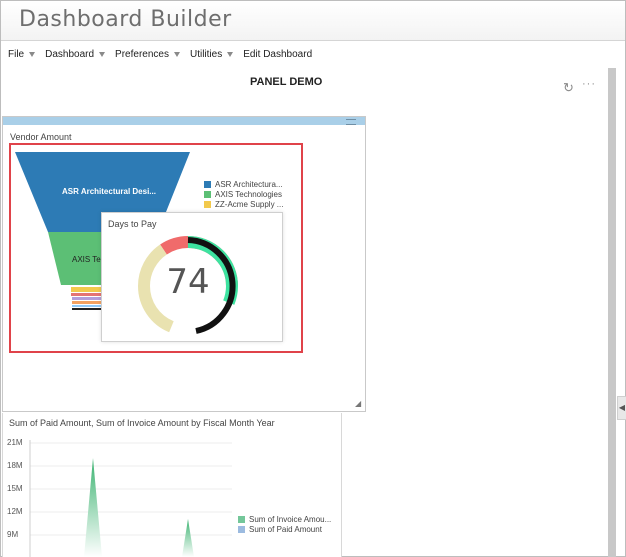 This screenshot has width=626, height=557. What do you see at coordinates (88, 259) in the screenshot?
I see `funnel-label-axis: AXIS Tec` at bounding box center [88, 259].